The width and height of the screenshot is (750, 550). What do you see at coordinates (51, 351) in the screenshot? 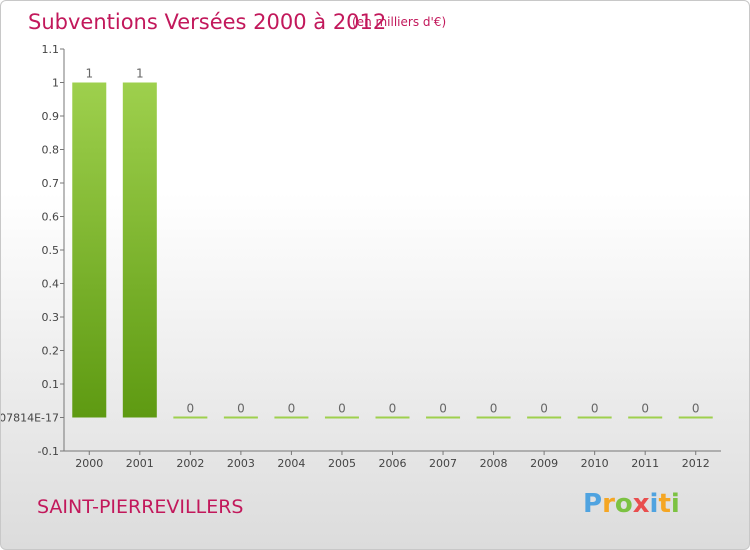
I see `y-tick-label: 0.2` at bounding box center [51, 351].